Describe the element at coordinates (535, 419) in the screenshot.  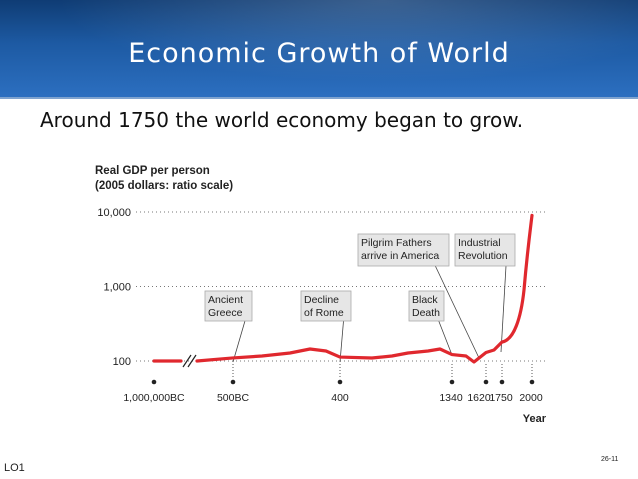
I see `x-axis-label: Year` at that location.